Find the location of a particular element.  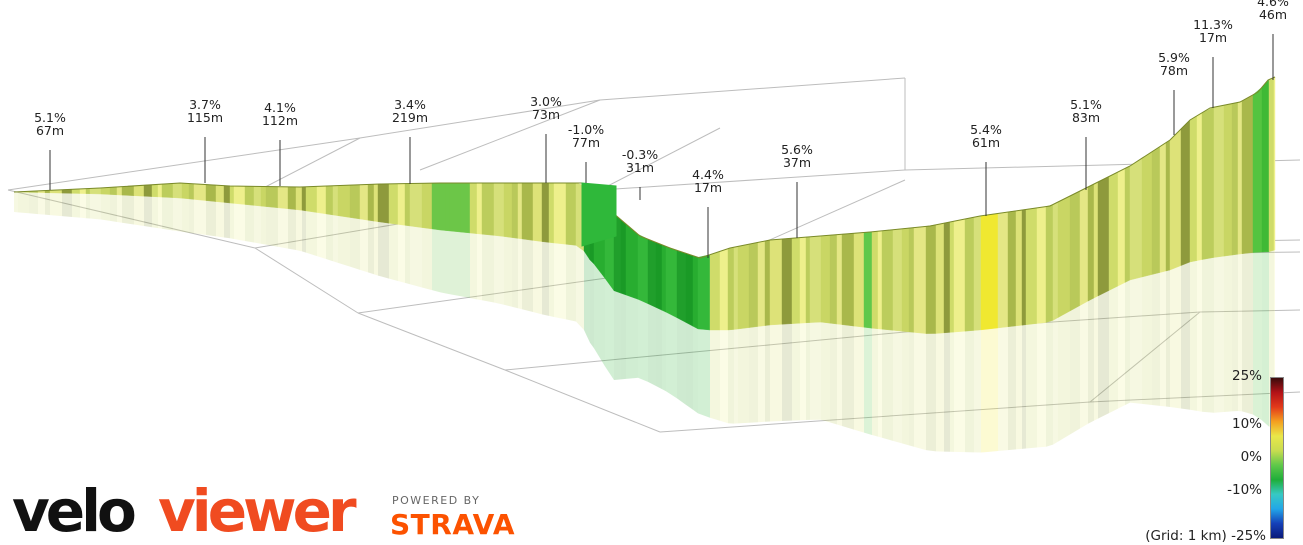

grid-scale-note: (Grid: 1 km) -25% is located at coordinates (1201, 536).